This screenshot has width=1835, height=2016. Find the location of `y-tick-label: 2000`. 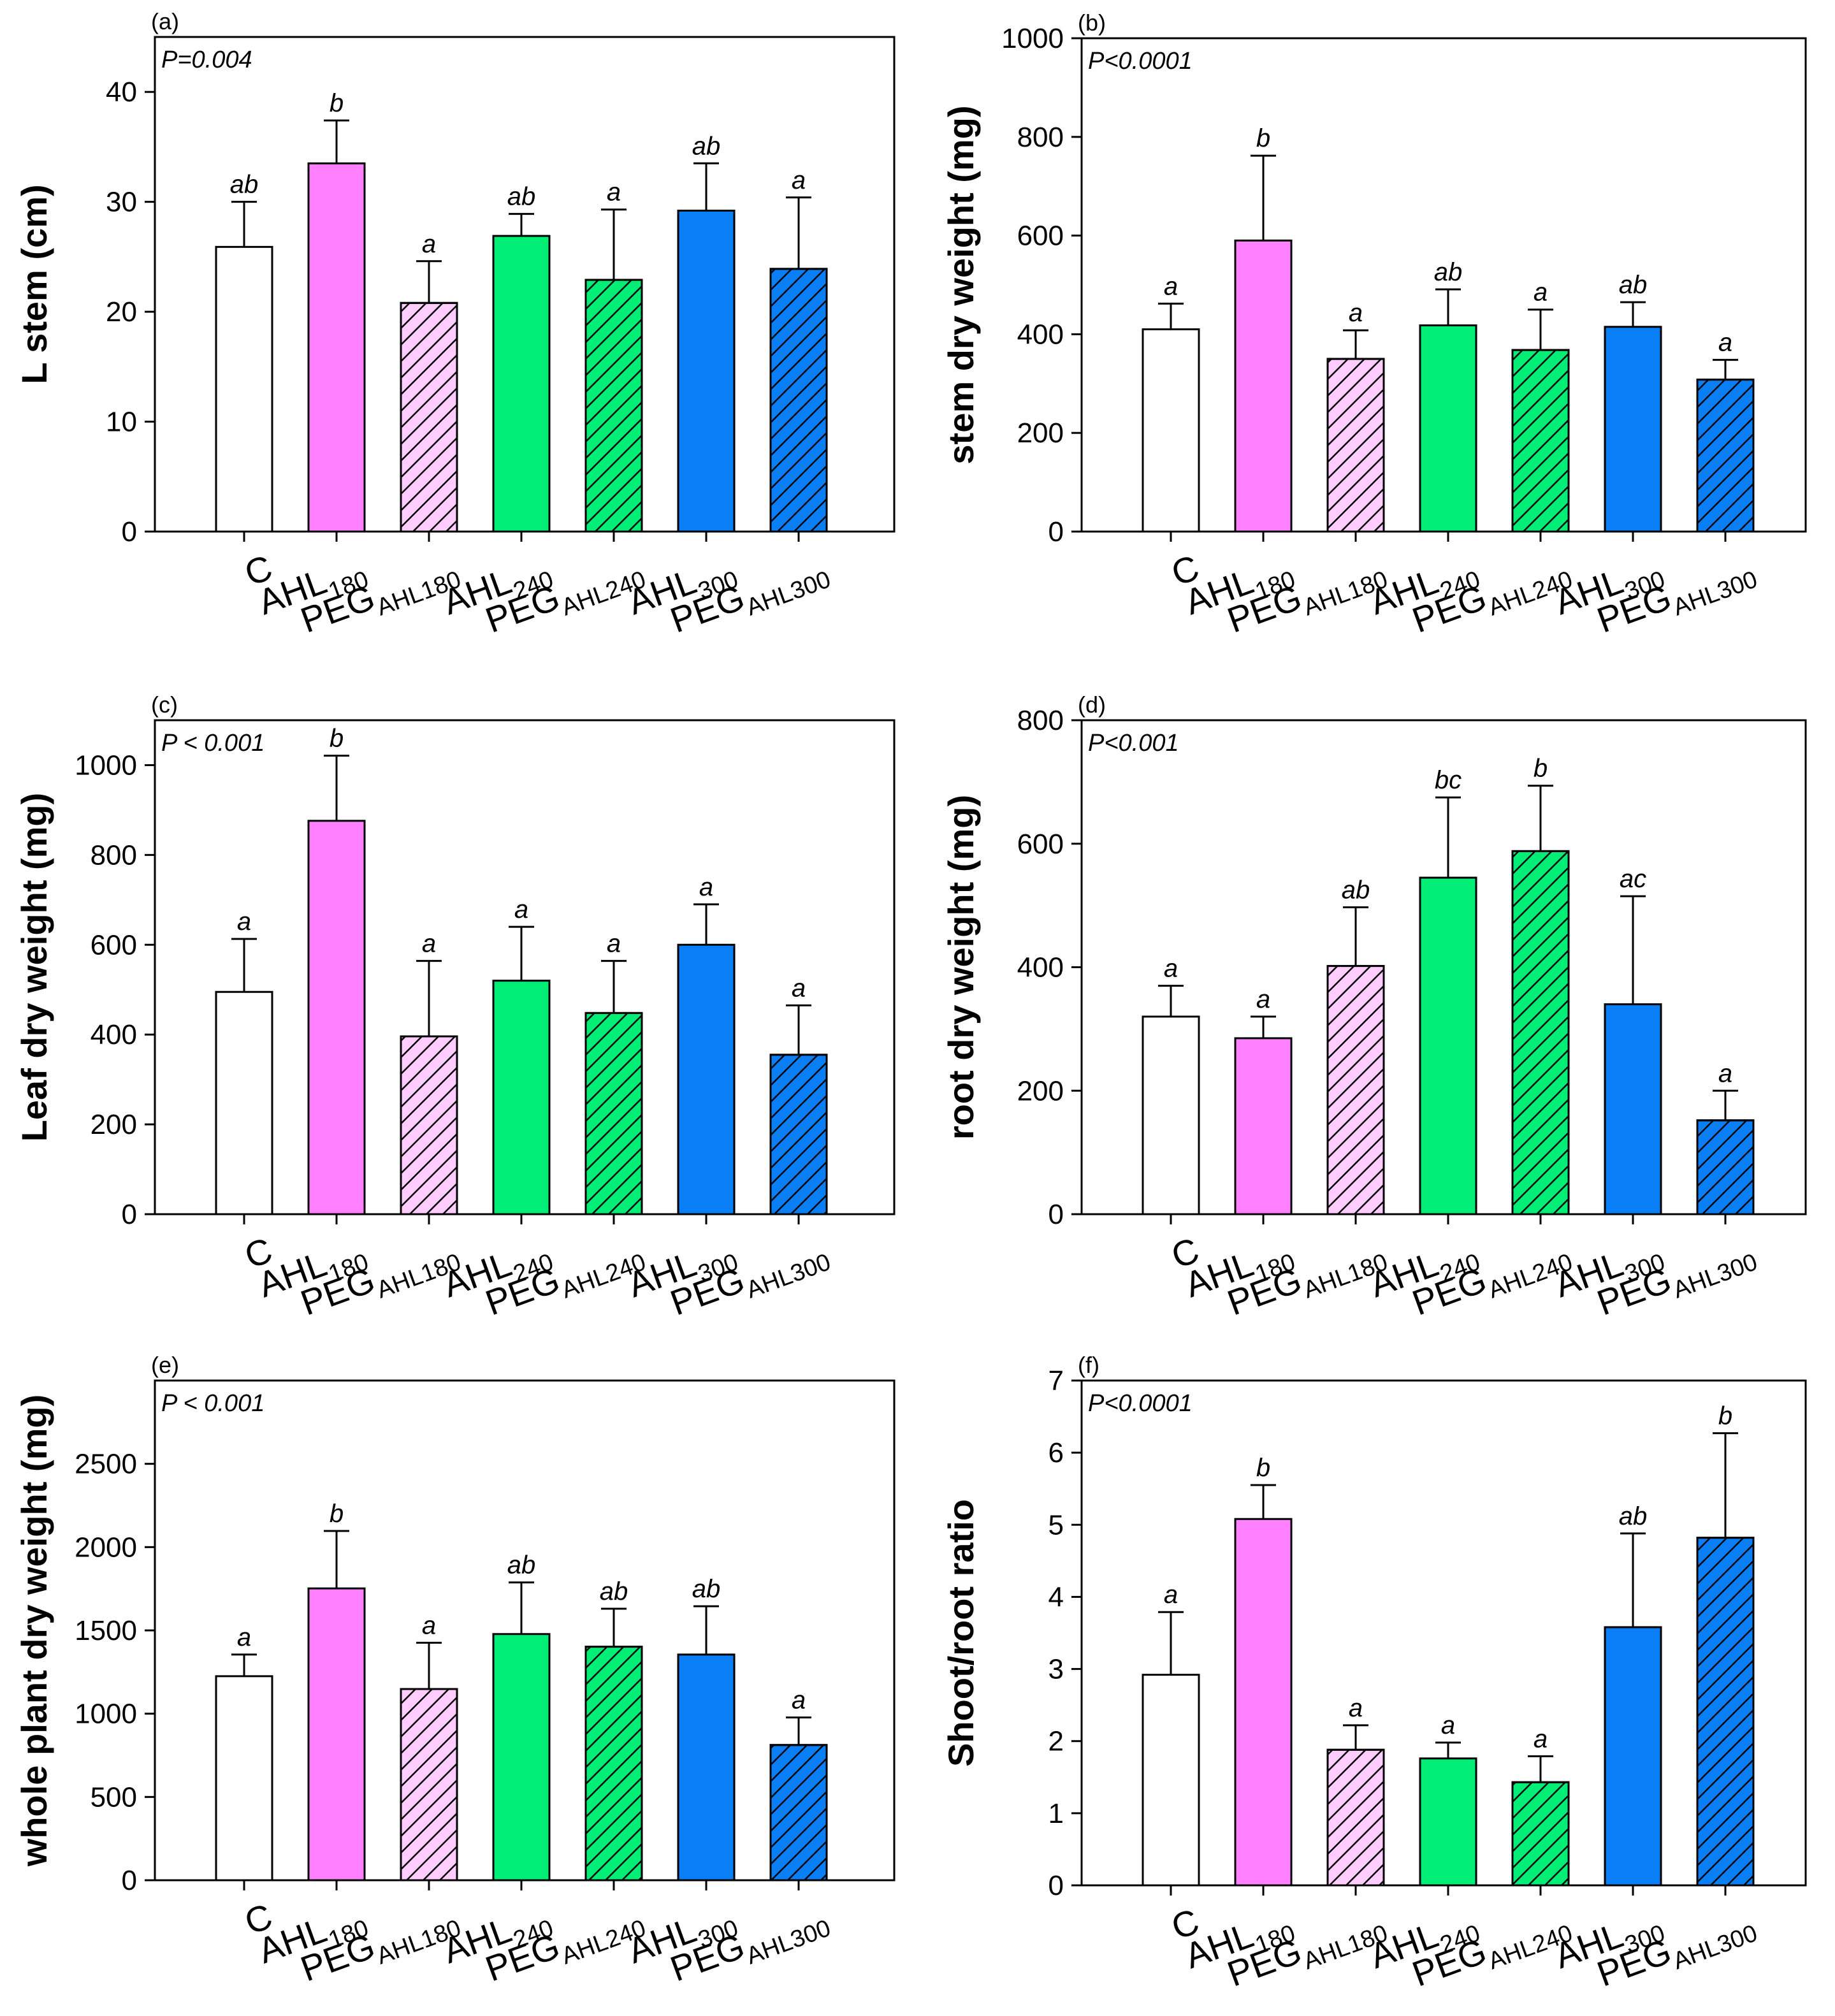

y-tick-label: 2000 is located at coordinates (106, 1547).